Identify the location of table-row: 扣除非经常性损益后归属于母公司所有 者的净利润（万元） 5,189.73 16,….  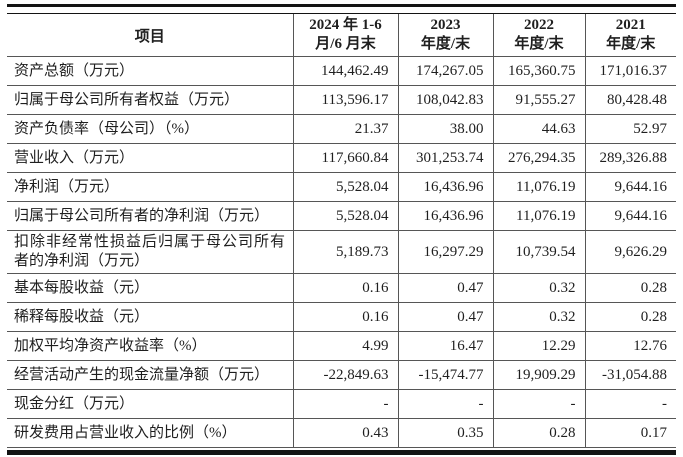
(341, 252).